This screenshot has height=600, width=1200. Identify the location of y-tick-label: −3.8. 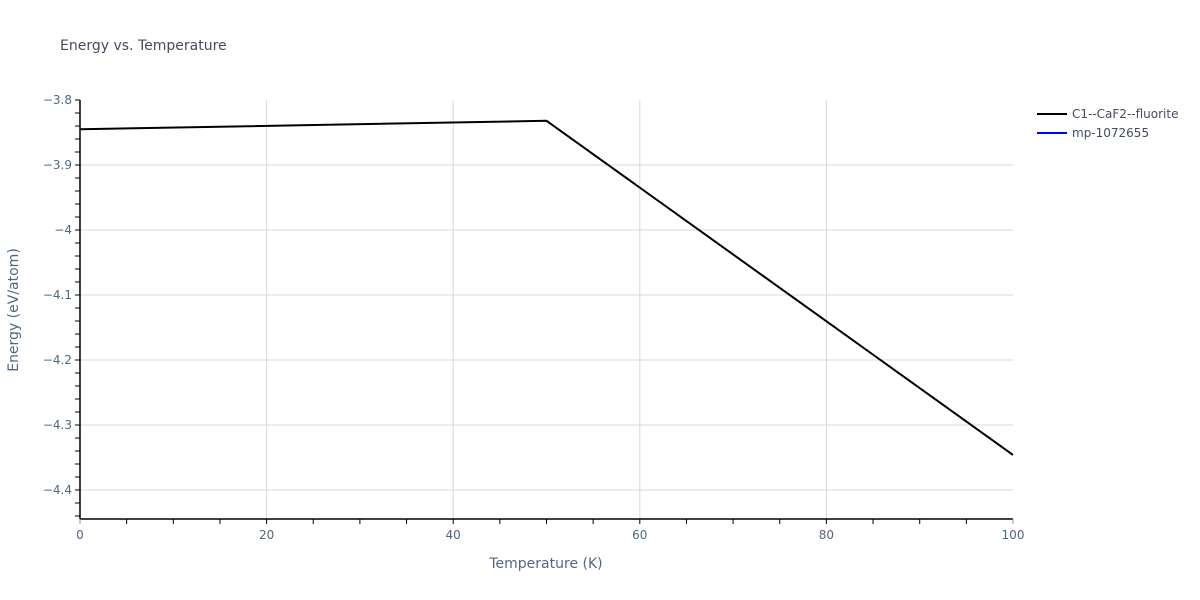
(57, 100).